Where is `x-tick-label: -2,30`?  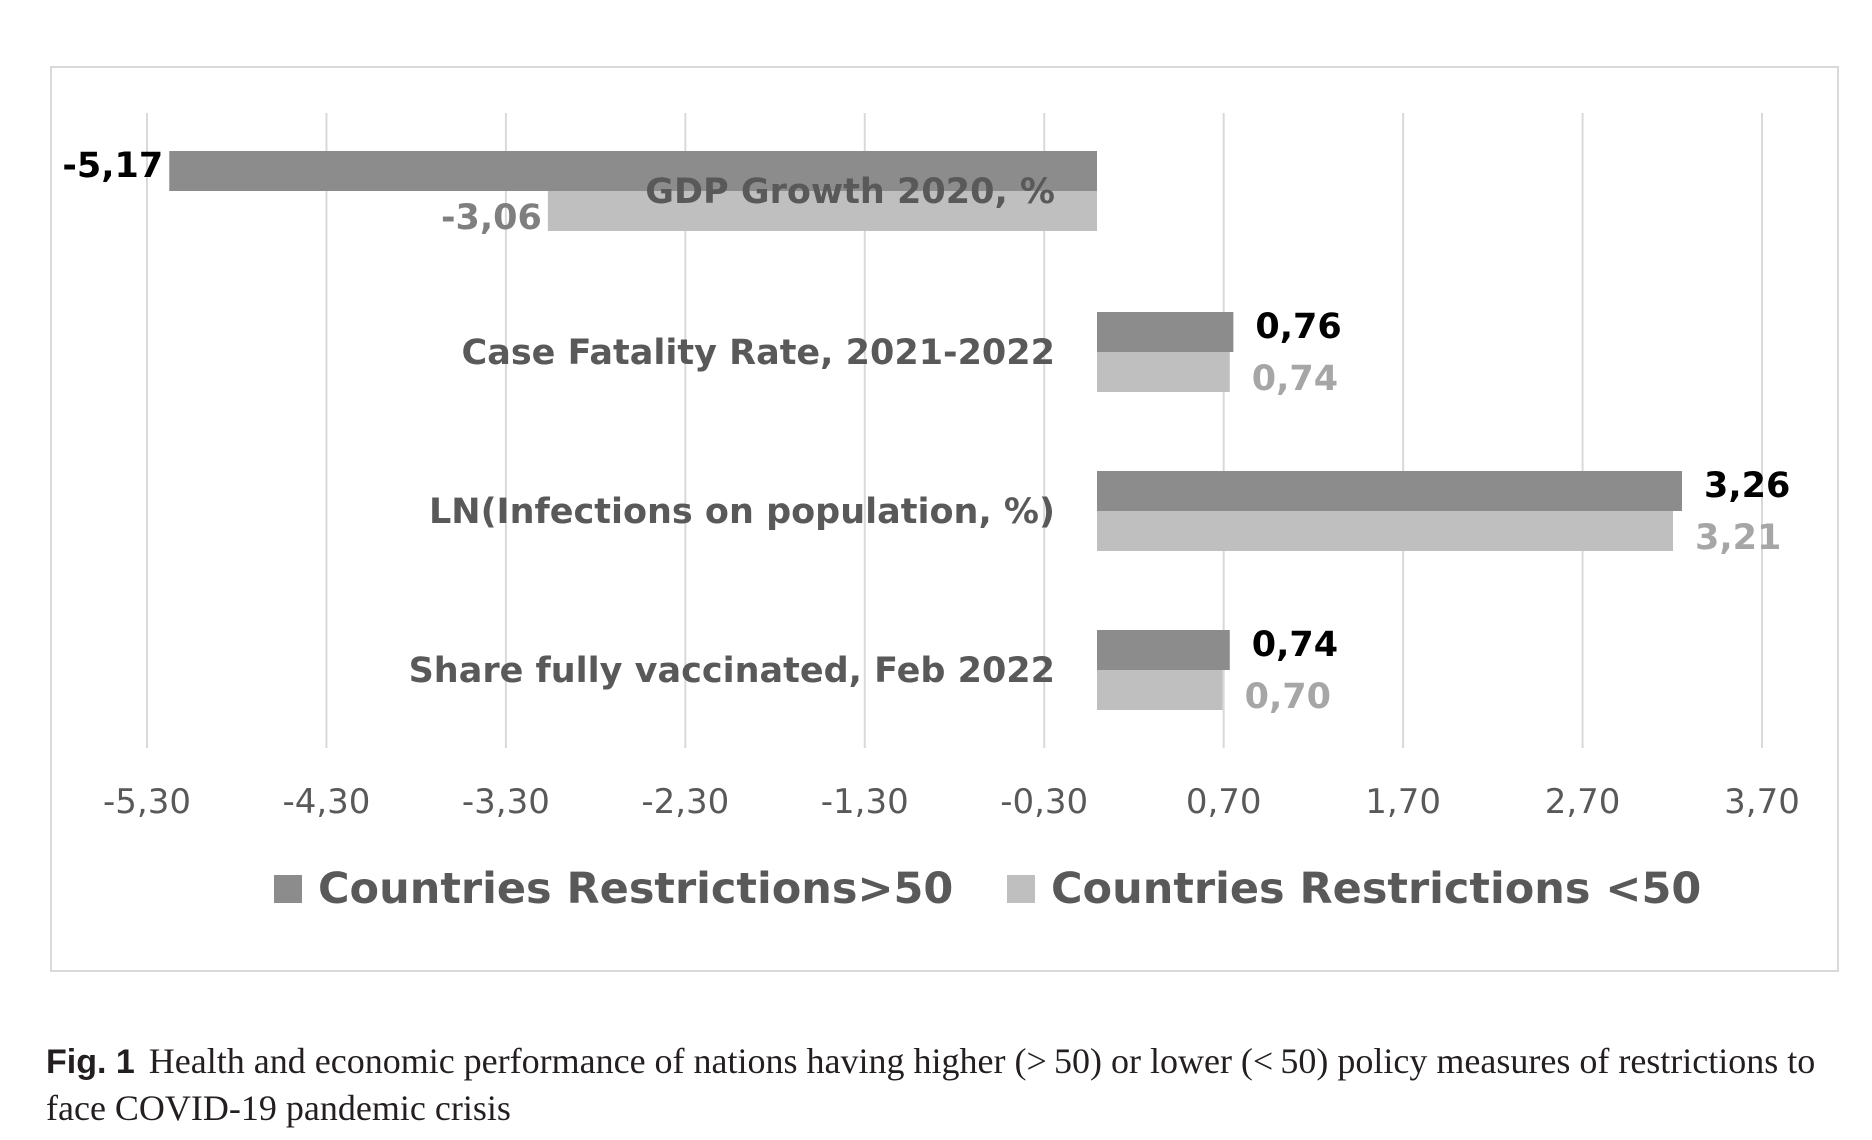
x-tick-label: -2,30 is located at coordinates (685, 802).